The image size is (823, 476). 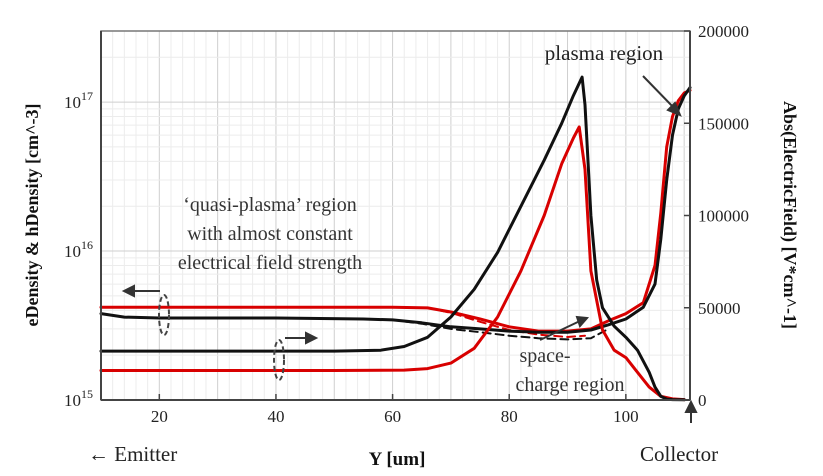 What do you see at coordinates (132, 454) in the screenshot?
I see `annotation-emitter: ← Emitter` at bounding box center [132, 454].